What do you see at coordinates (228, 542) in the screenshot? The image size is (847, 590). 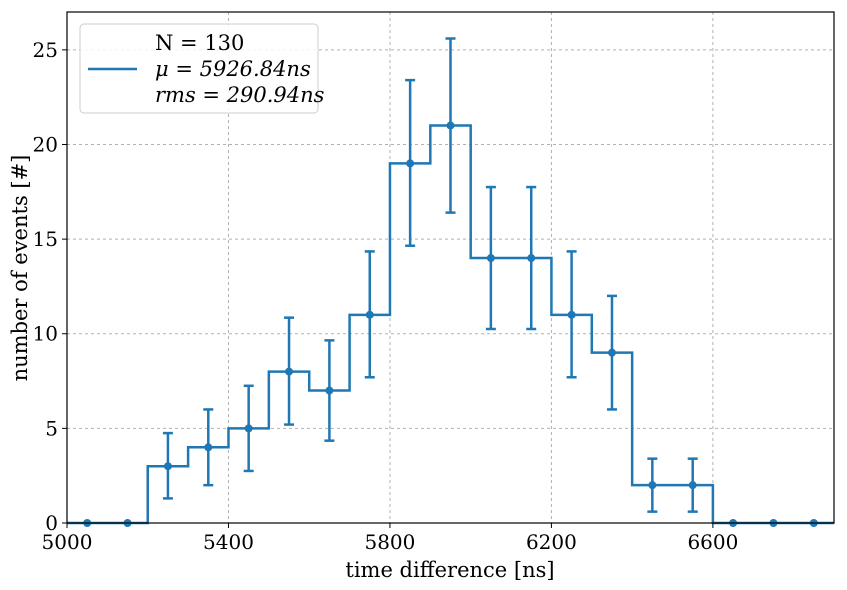 I see `x-tick-label: 5400` at bounding box center [228, 542].